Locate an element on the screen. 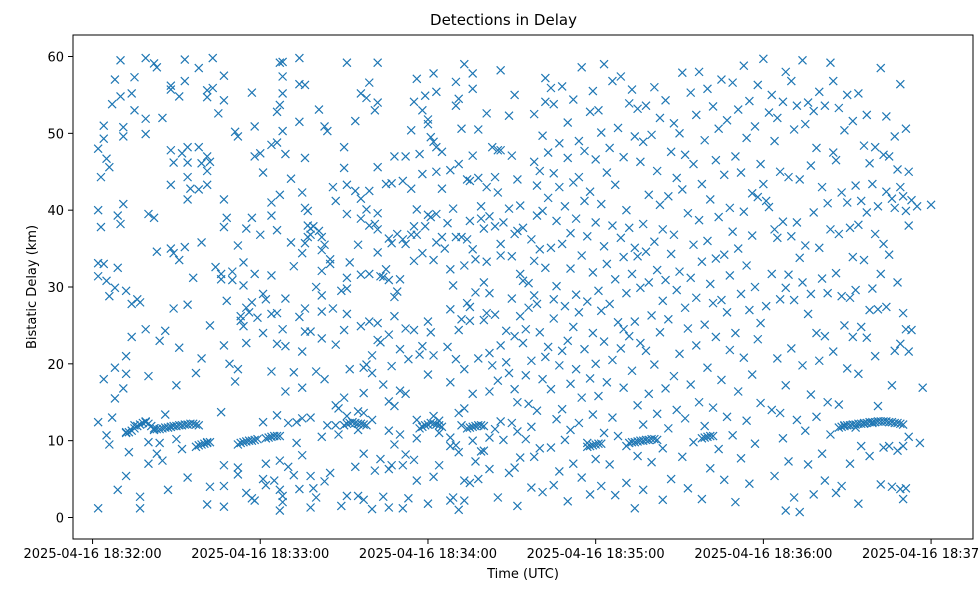 This screenshot has height=590, width=979. x-tick-label: 2025-04-16 18:32:00 is located at coordinates (93, 554).